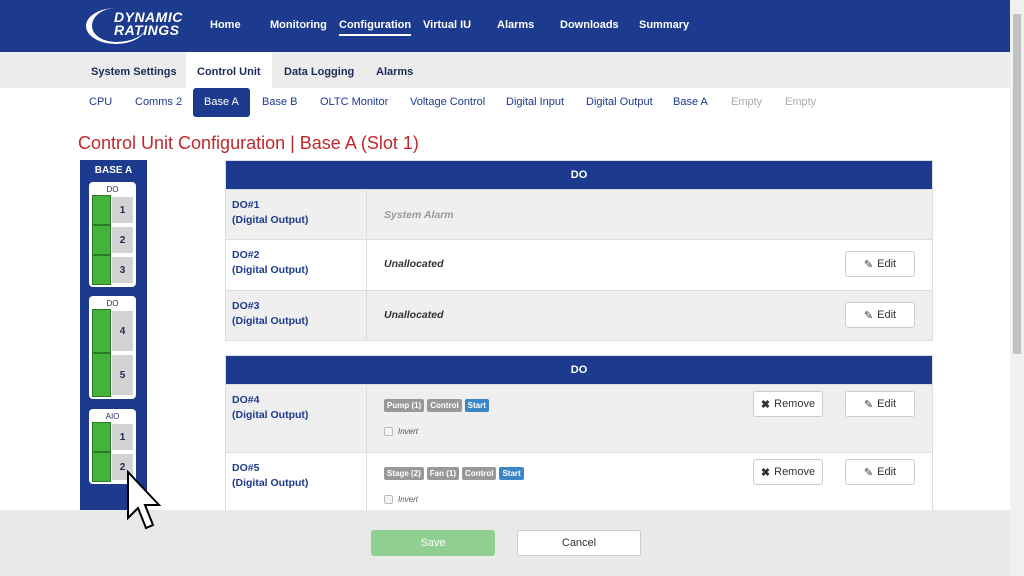 Image resolution: width=1024 pixels, height=576 pixels. What do you see at coordinates (112, 270) in the screenshot?
I see `slot-do-3: 3` at bounding box center [112, 270].